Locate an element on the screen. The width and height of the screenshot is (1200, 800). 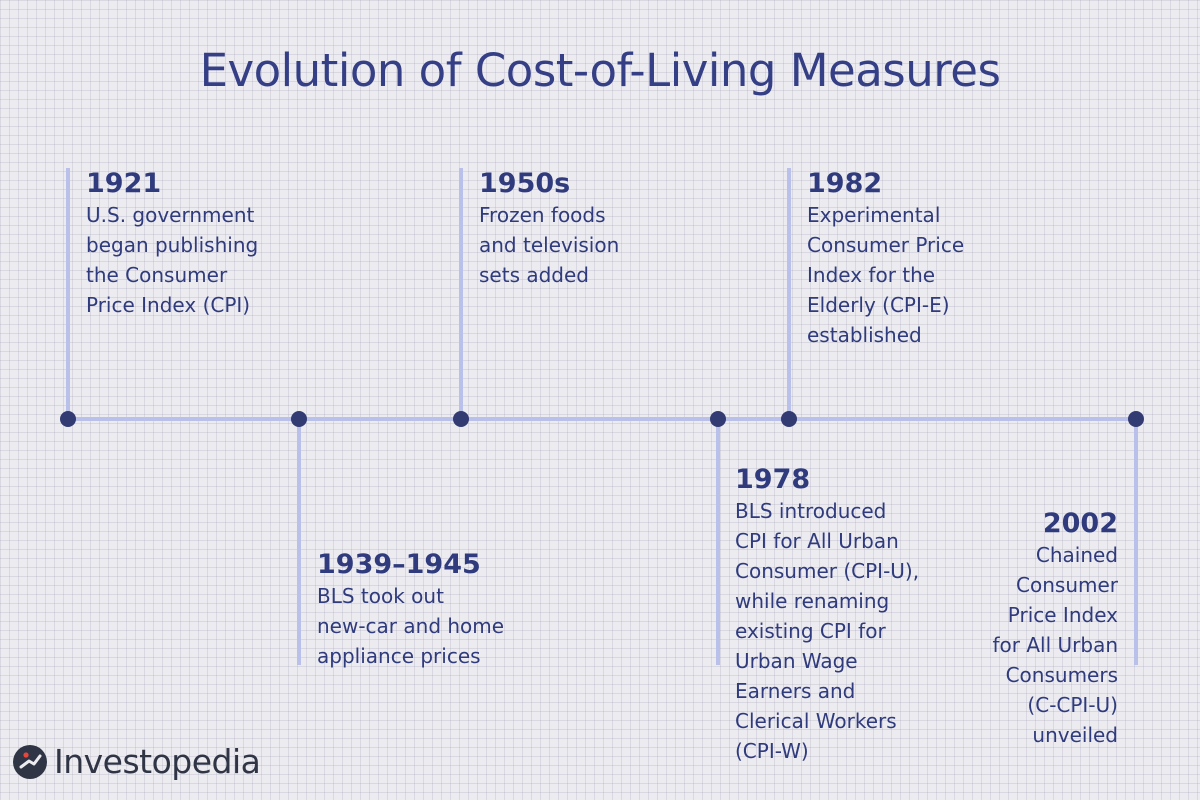
dot-2002 is located at coordinates (1136, 419).